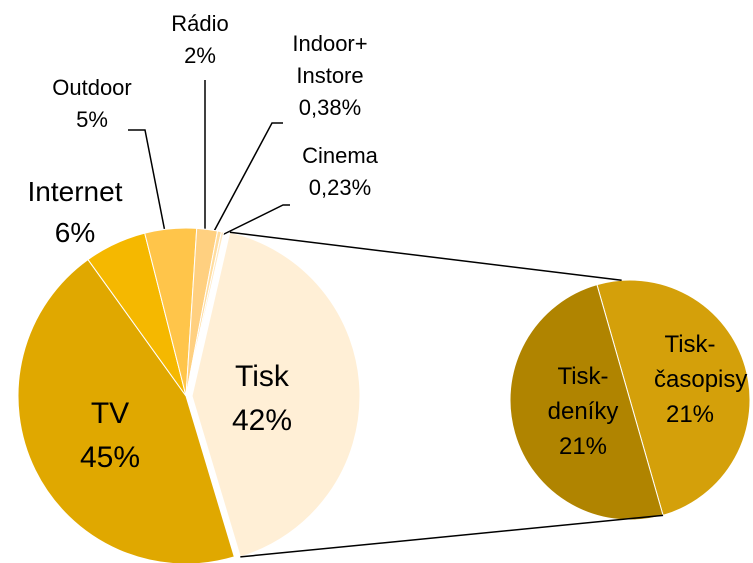 The height and width of the screenshot is (563, 753). What do you see at coordinates (330, 59) in the screenshot?
I see `category-label: Indoor+ Instore` at bounding box center [330, 59].